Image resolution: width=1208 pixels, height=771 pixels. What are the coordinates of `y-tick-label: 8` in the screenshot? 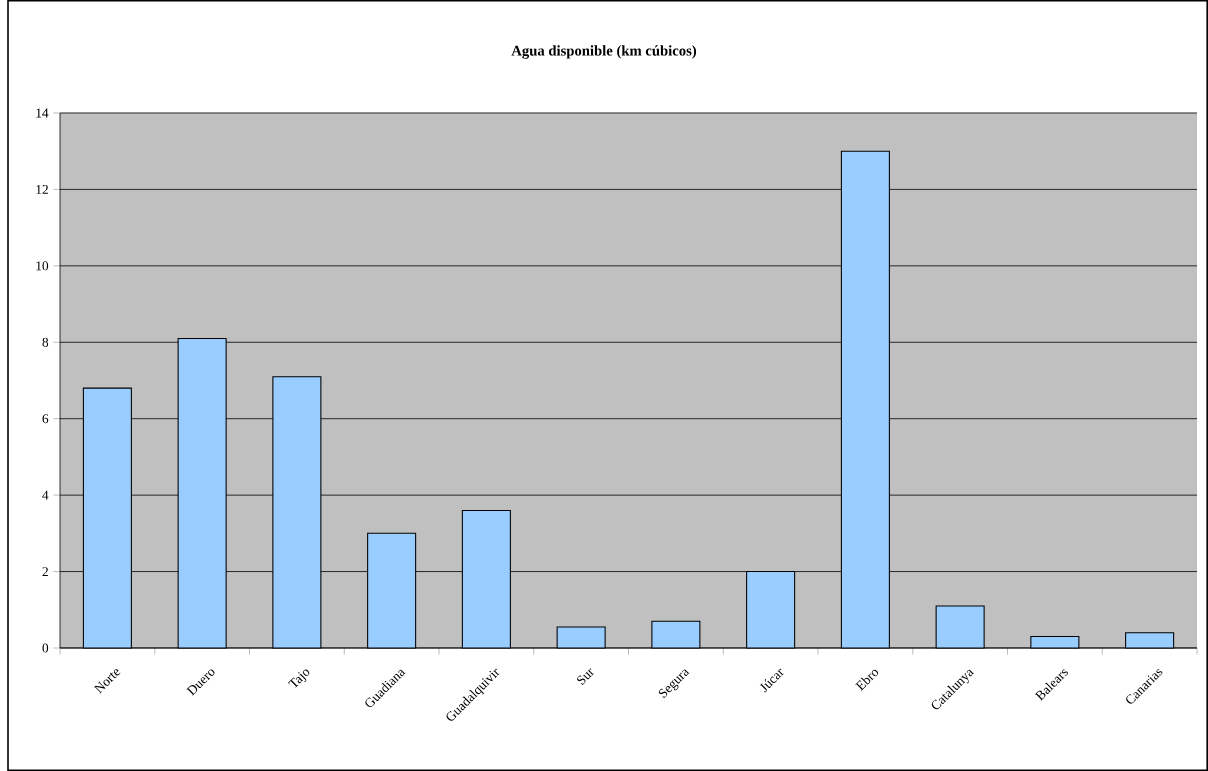 It's located at (45, 342).